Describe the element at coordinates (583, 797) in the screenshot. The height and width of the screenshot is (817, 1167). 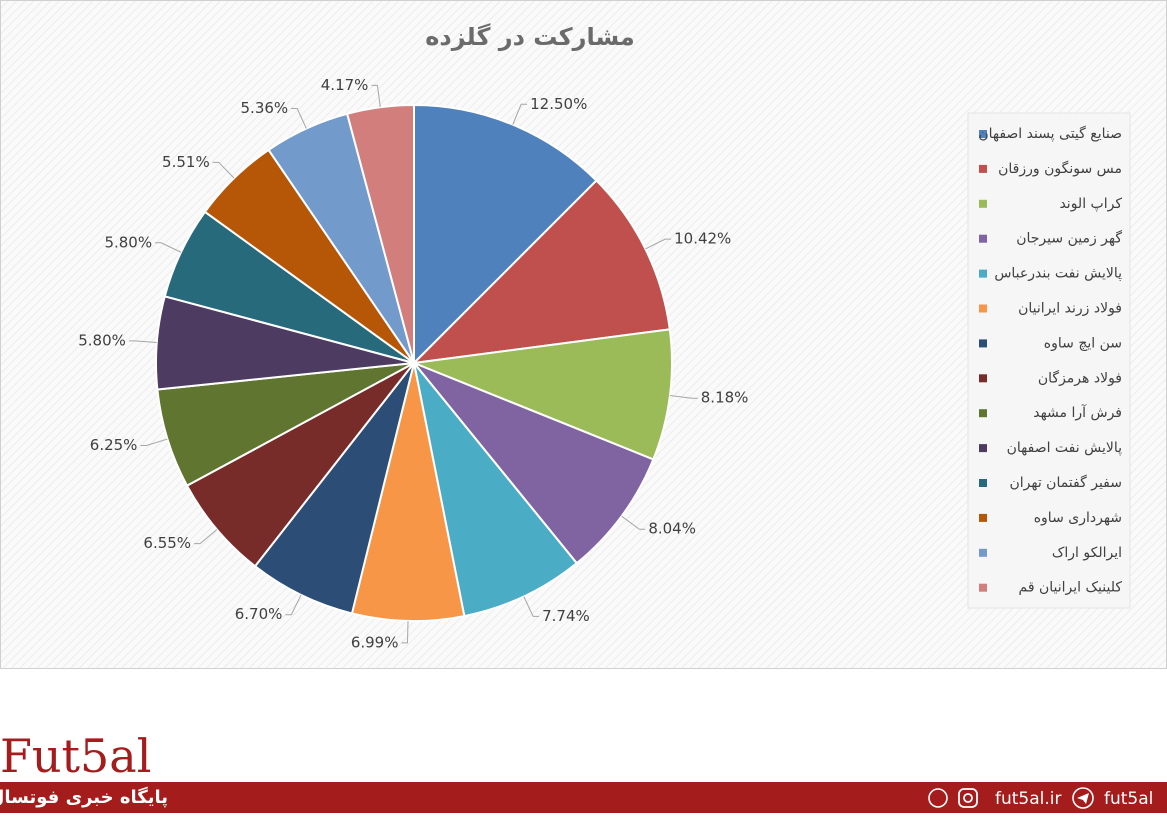
I see `footer-bar` at that location.